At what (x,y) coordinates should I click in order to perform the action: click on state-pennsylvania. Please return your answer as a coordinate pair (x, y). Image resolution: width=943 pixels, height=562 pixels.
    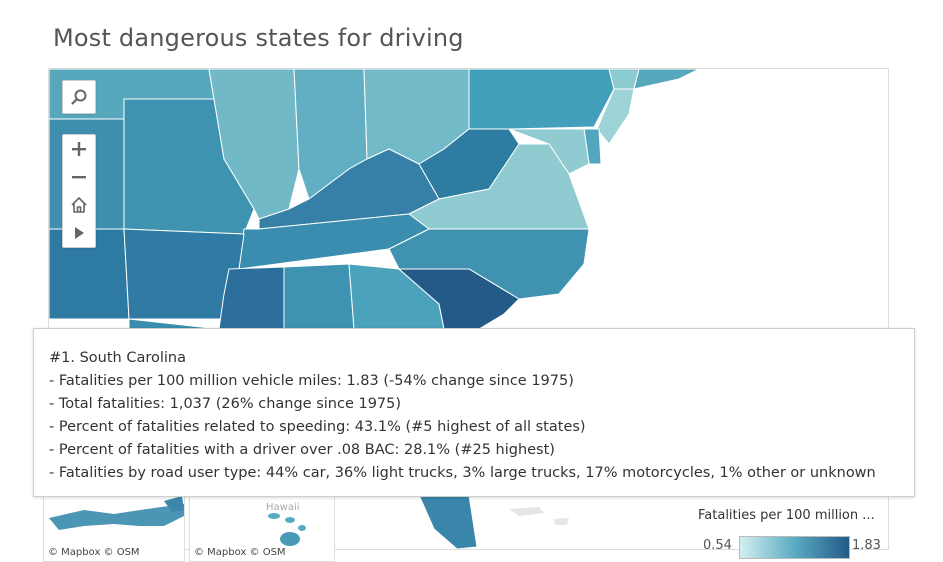
    Looking at the image, I should click on (541, 99).